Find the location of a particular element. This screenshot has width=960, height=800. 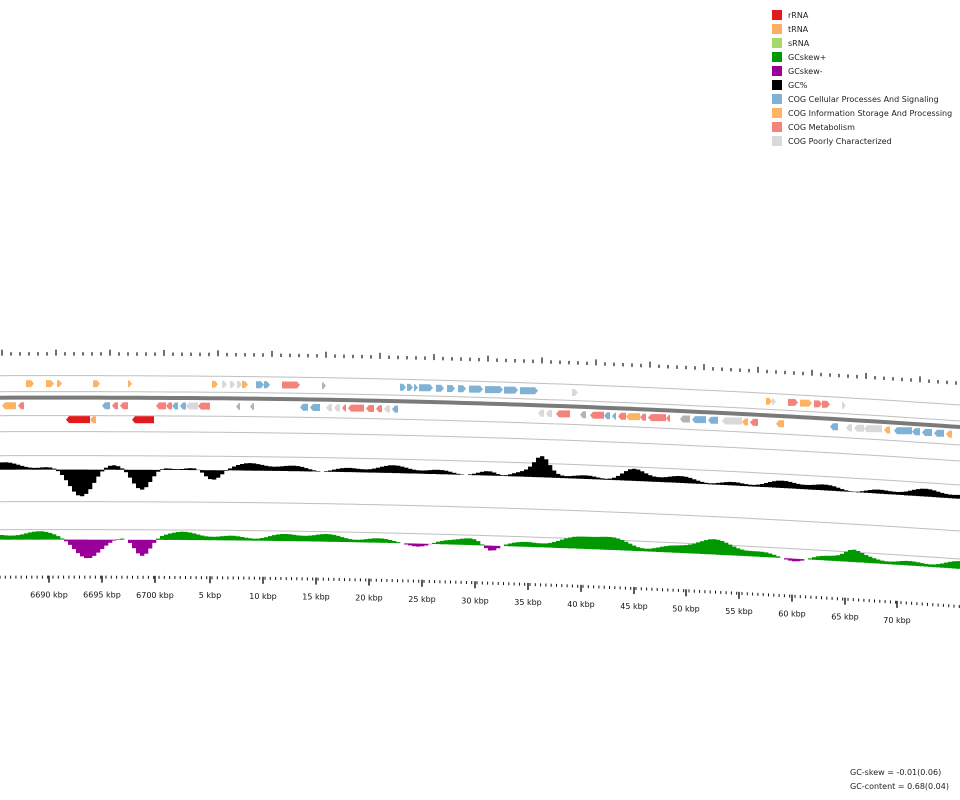

axis-tick-label: 15 kbp is located at coordinates (316, 597).